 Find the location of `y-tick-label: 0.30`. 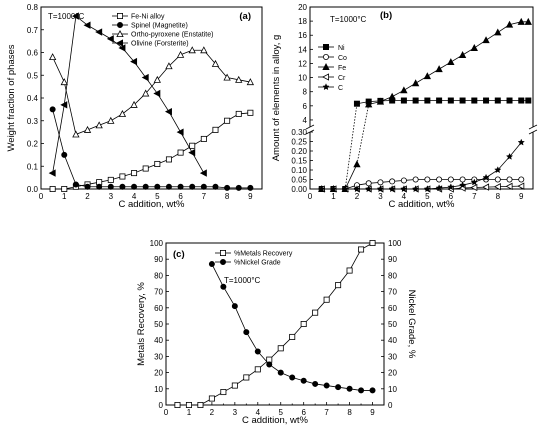

y-tick-label: 0.30 is located at coordinates (299, 132).